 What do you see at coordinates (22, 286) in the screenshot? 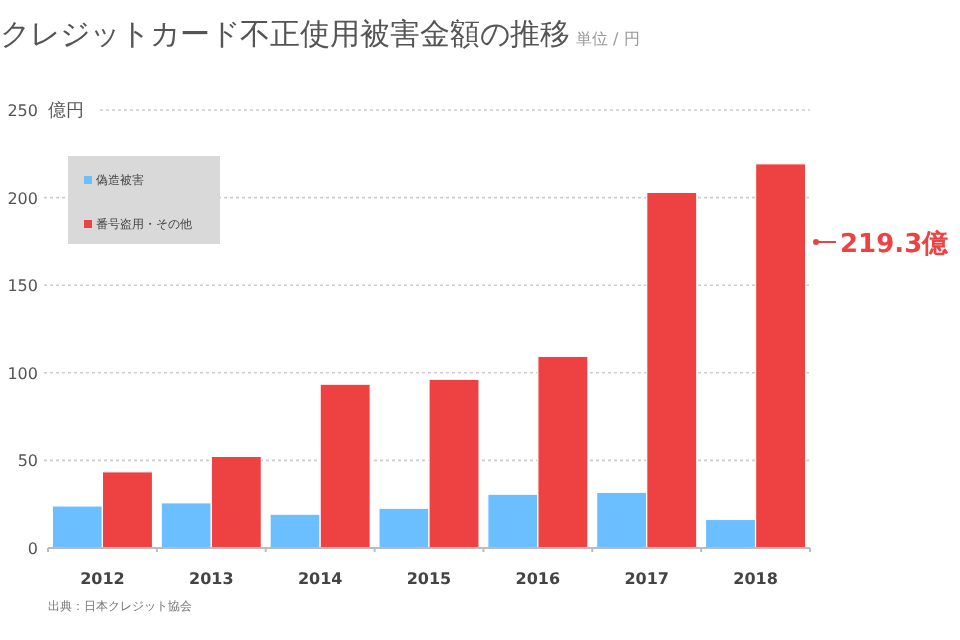
I see `y-tick-label: 150` at bounding box center [22, 286].